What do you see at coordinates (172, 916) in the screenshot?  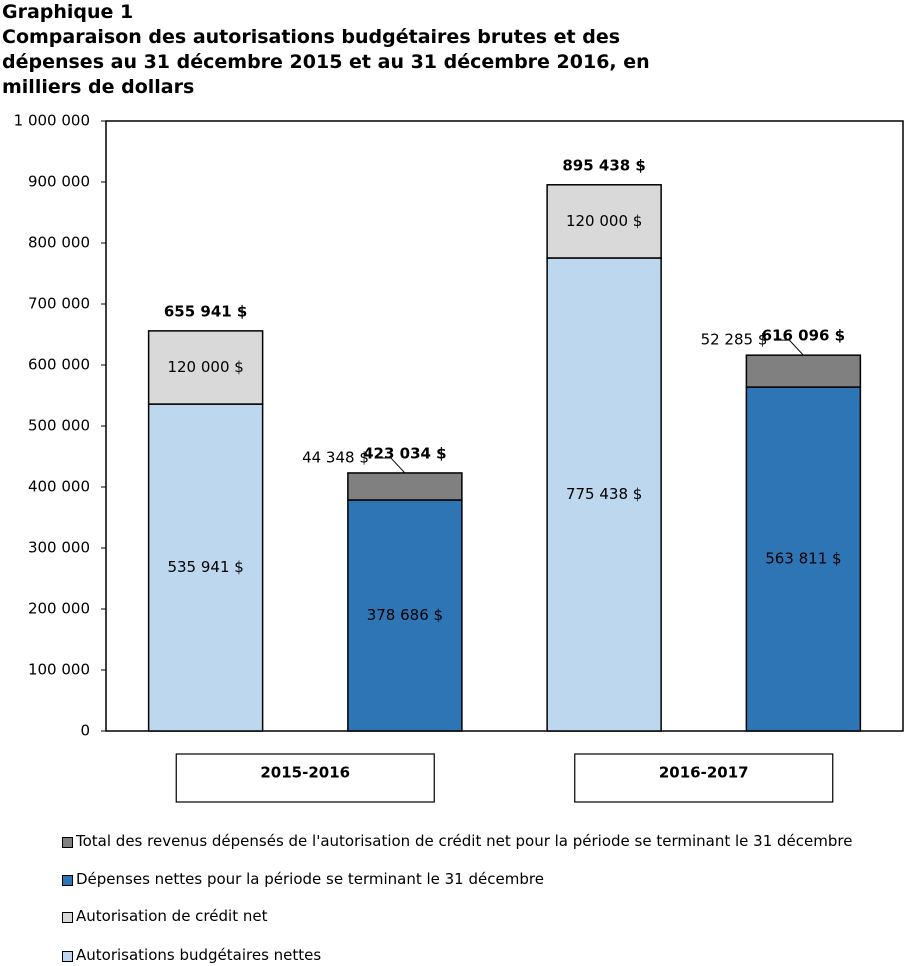 I see `legend-label: Autorisation de crédit net` at bounding box center [172, 916].